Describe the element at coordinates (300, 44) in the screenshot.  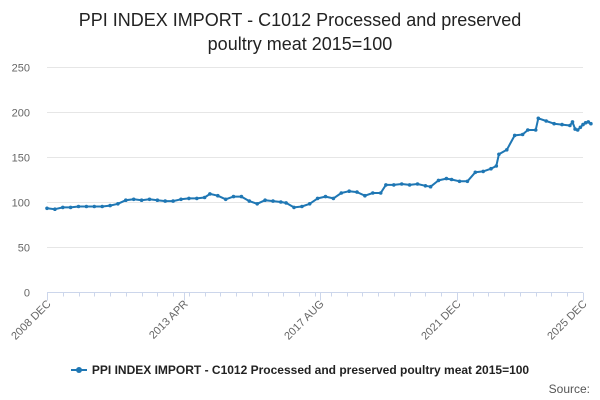
I see `chart-title-line-2: poultry meat 2015=100` at that location.